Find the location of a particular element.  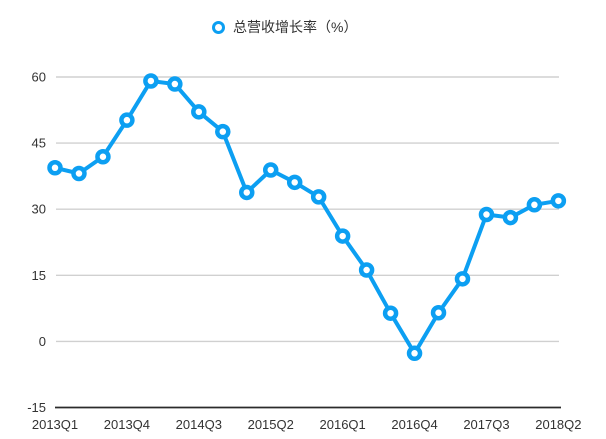

x-tick-label: 2018Q2 is located at coordinates (558, 424).